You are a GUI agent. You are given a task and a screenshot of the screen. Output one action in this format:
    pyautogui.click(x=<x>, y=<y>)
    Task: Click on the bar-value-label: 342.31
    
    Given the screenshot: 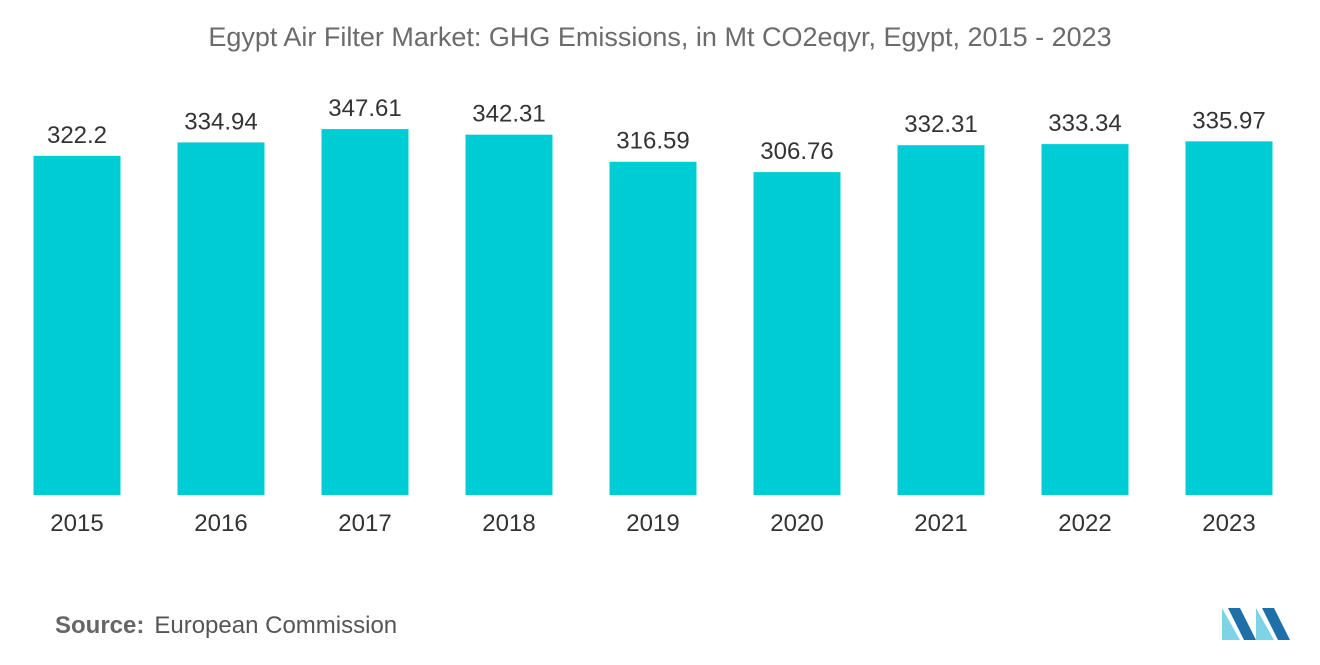 What is the action you would take?
    pyautogui.click(x=508, y=114)
    